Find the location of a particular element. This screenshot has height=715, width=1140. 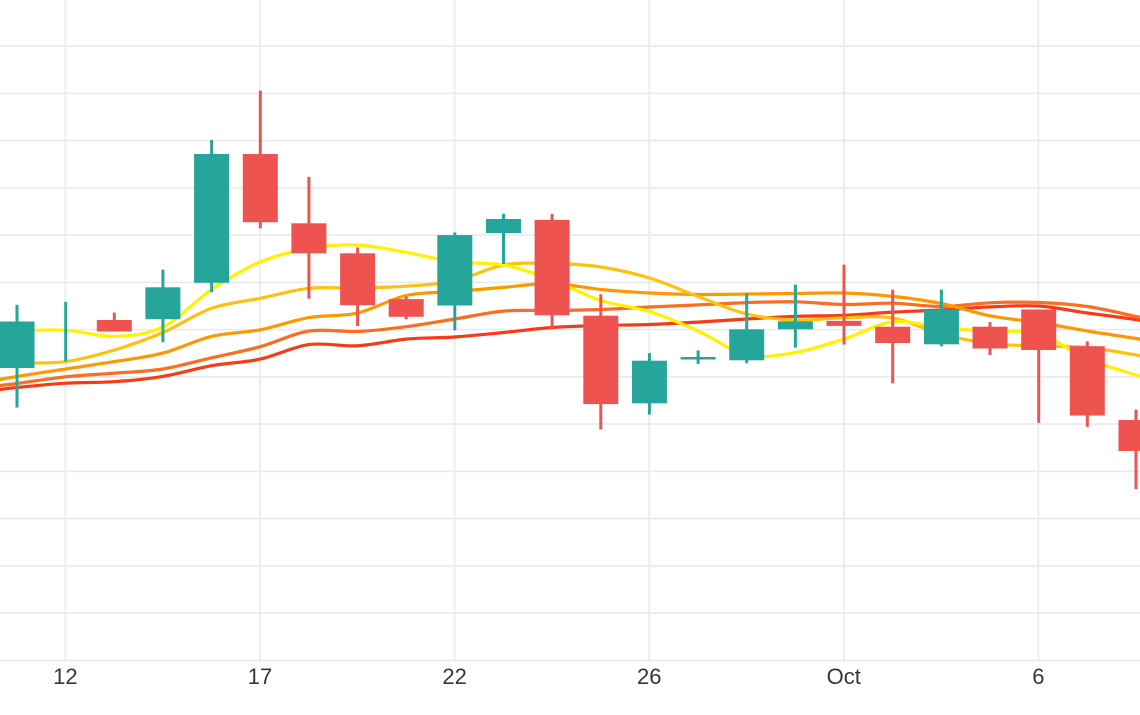

svg-text: 22 is located at coordinates (454, 676).